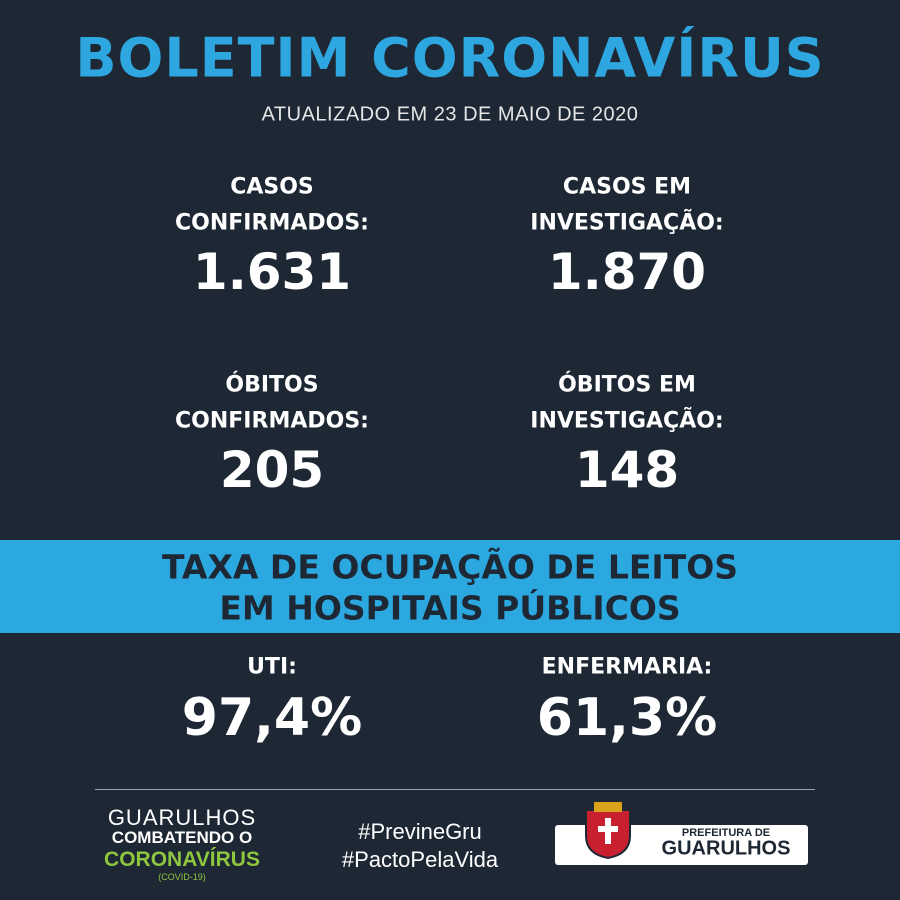  Describe the element at coordinates (450, 58) in the screenshot. I see `title: BOLETIM CORONAVÍRUS` at that location.